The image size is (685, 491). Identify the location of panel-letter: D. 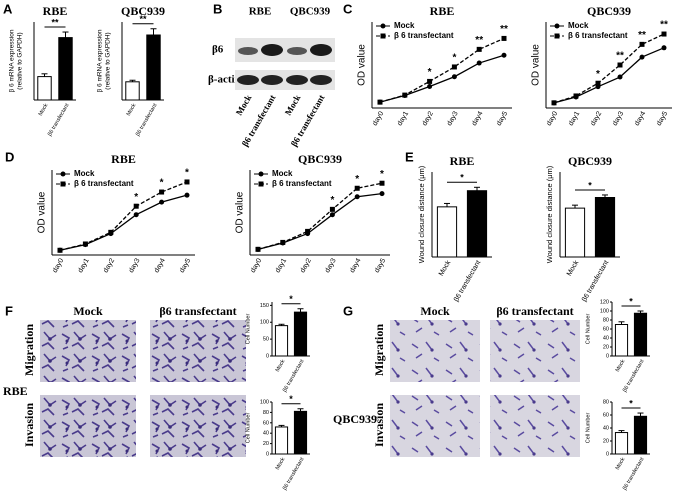
(9, 156).